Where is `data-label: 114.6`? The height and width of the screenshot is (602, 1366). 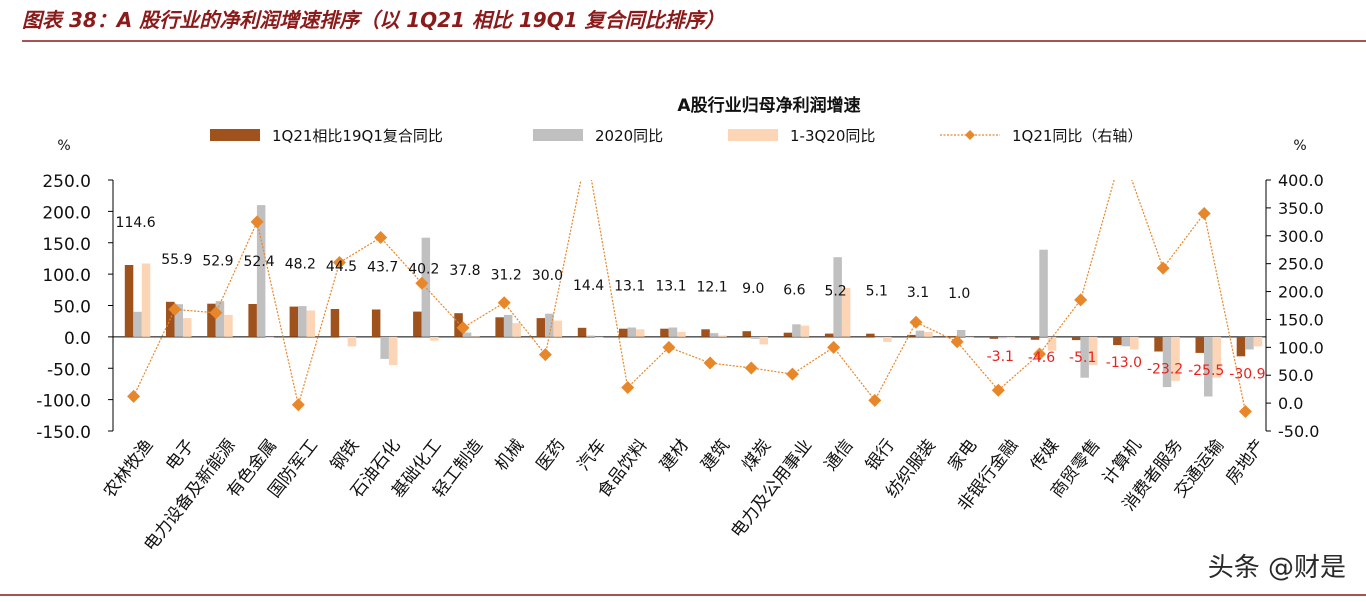
data-label: 114.6 is located at coordinates (136, 223).